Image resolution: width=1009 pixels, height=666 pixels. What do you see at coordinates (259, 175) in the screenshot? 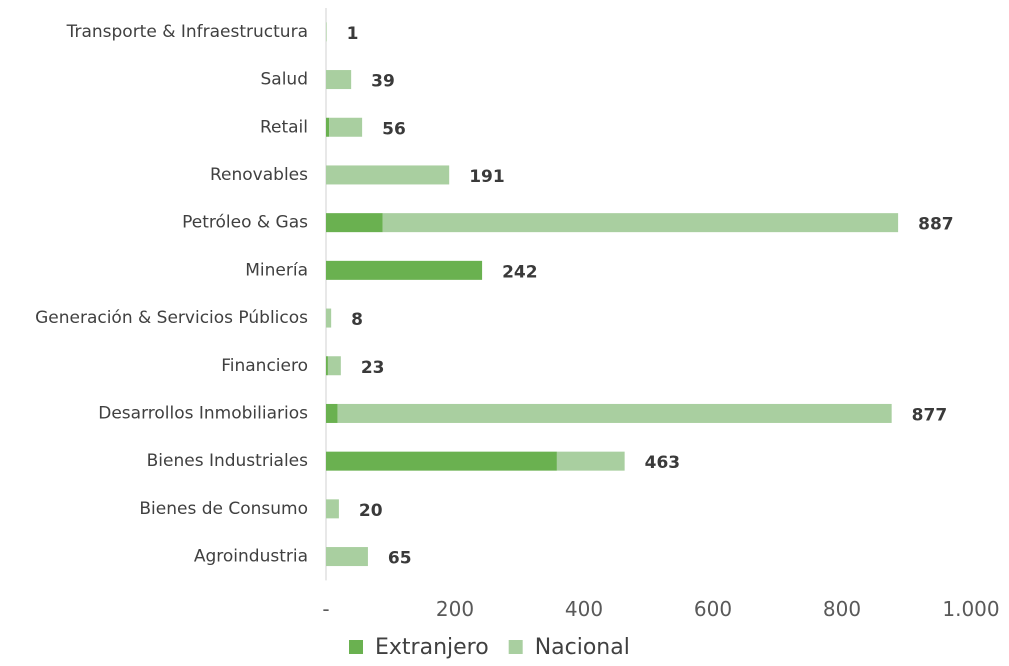
I see `y-tick-label: Renovables` at bounding box center [259, 175].